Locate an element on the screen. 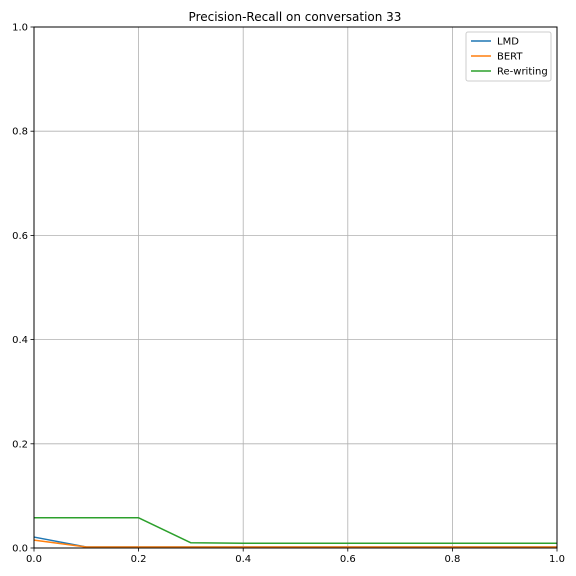  series-lines is located at coordinates (295, 532).